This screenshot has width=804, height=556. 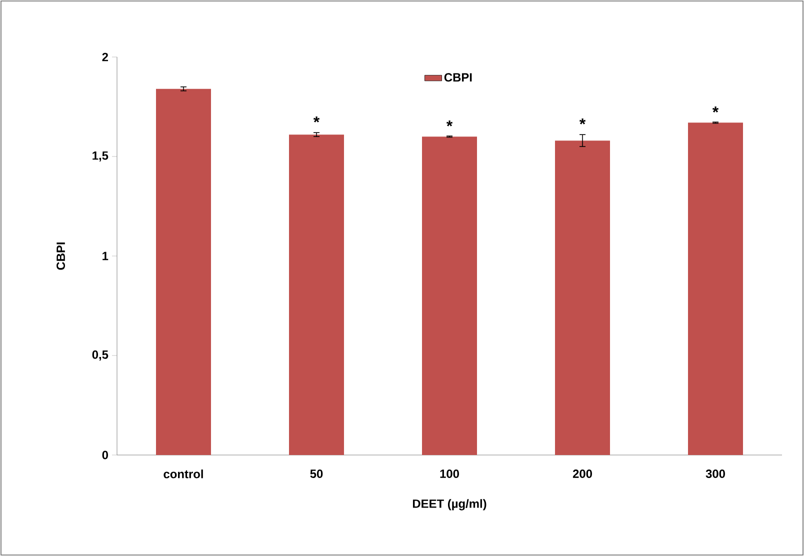 I want to click on x-tick-label: 50, so click(x=316, y=474).